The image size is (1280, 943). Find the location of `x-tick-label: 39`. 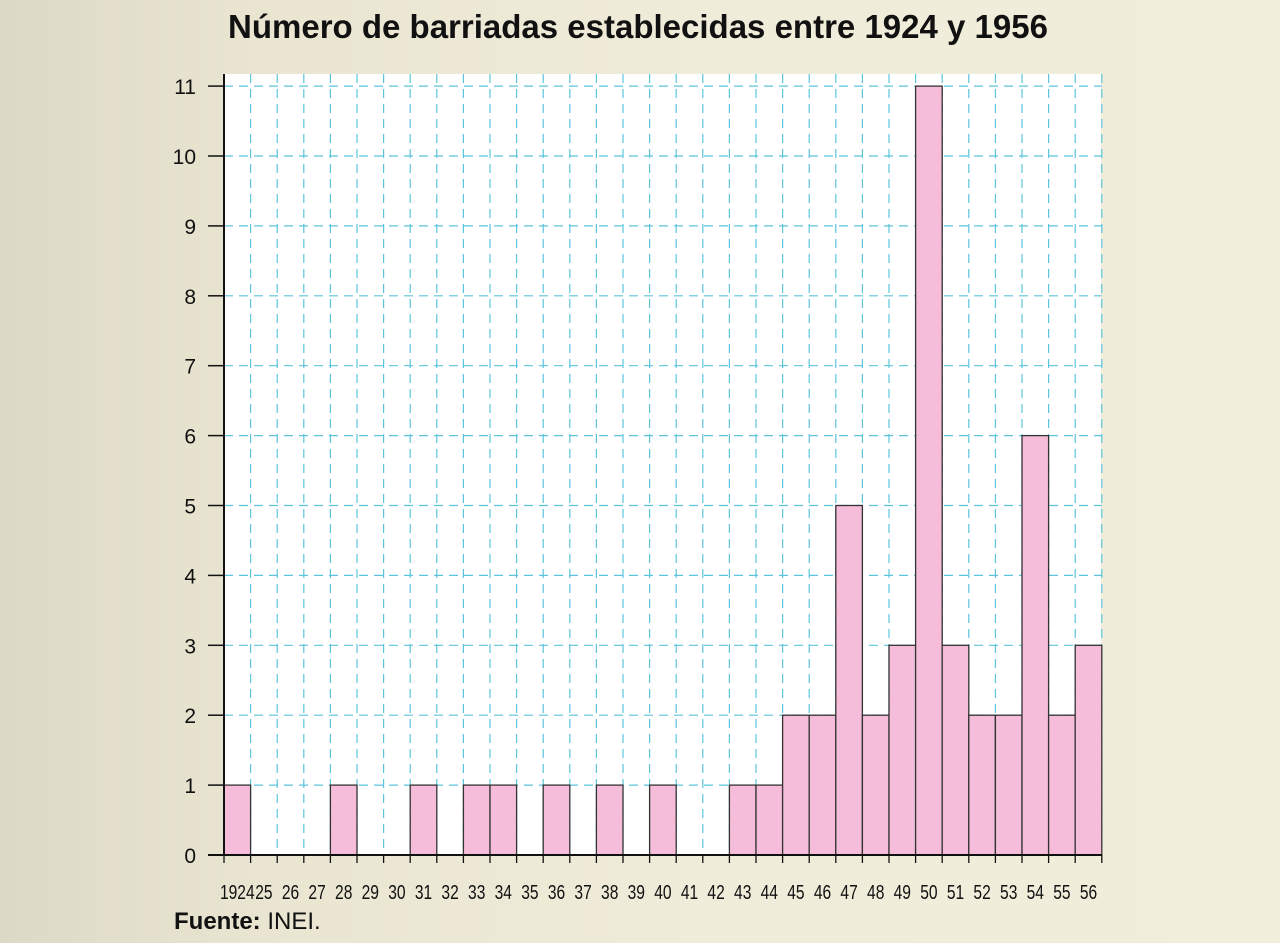

x-tick-label: 39 is located at coordinates (636, 892).